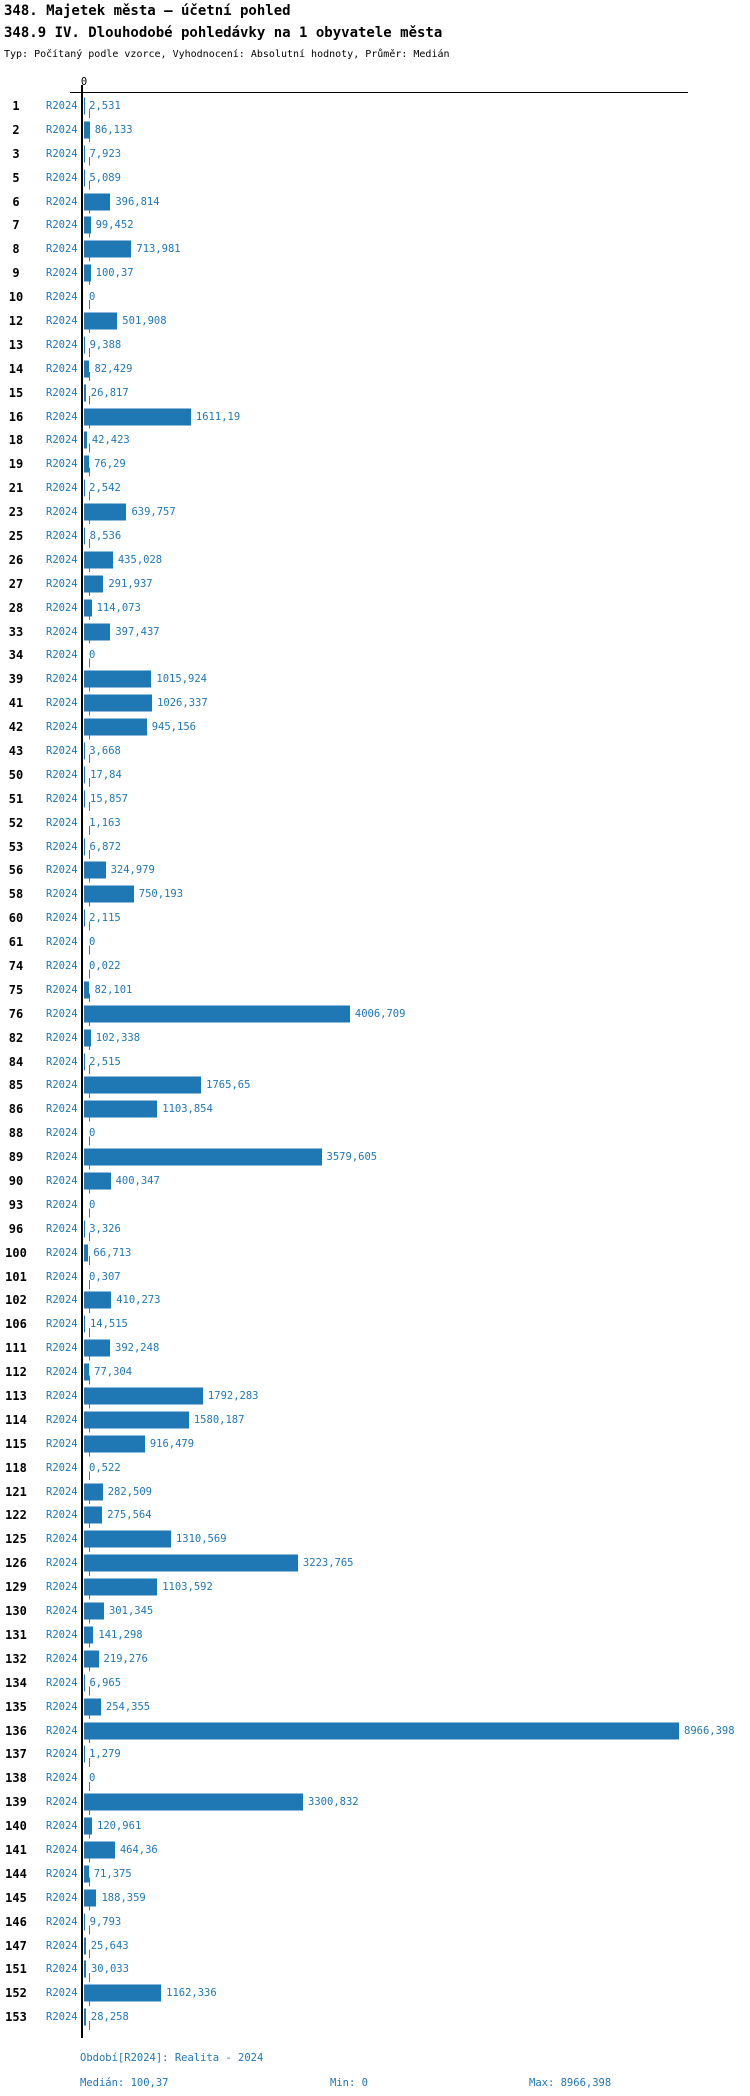 The width and height of the screenshot is (750, 2096). What do you see at coordinates (375, 1109) in the screenshot?
I see `chart-row: 86 R2024 1103,854` at bounding box center [375, 1109].